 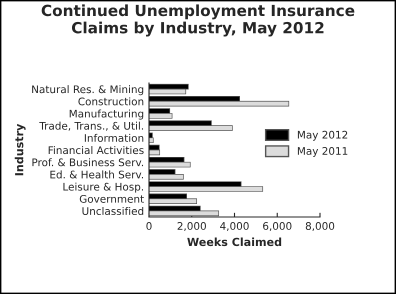 What do you see at coordinates (111, 101) in the screenshot?
I see `y-tick-label: Construction` at bounding box center [111, 101].